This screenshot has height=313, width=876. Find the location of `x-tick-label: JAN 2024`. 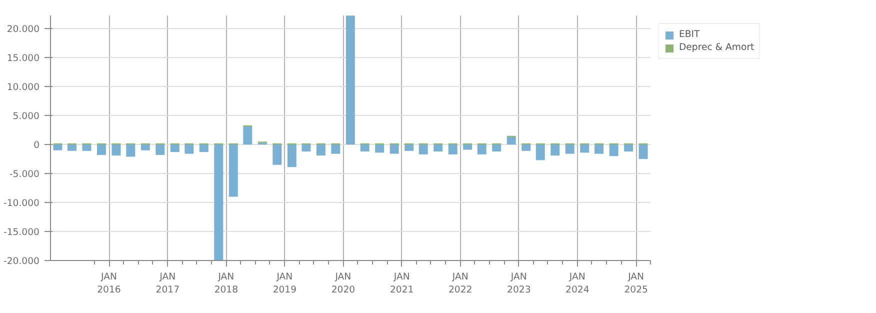

x-tick-label: JAN 2024 is located at coordinates (578, 284).